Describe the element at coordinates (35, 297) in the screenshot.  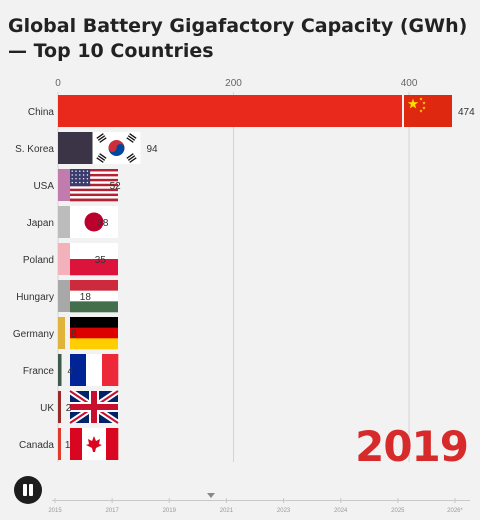
I see `y-tick-label: Hungary` at that location.